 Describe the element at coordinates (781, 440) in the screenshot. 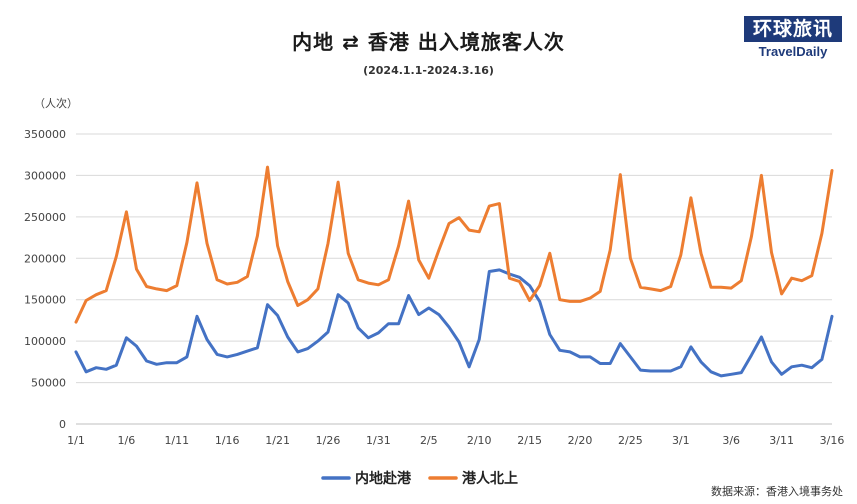

I see `x-tick-label: 3/11` at that location.